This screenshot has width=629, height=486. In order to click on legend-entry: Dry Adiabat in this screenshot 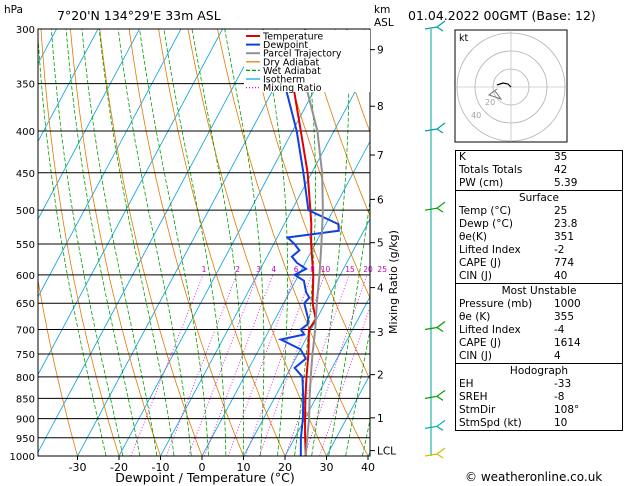, I will do `click(291, 62)`.